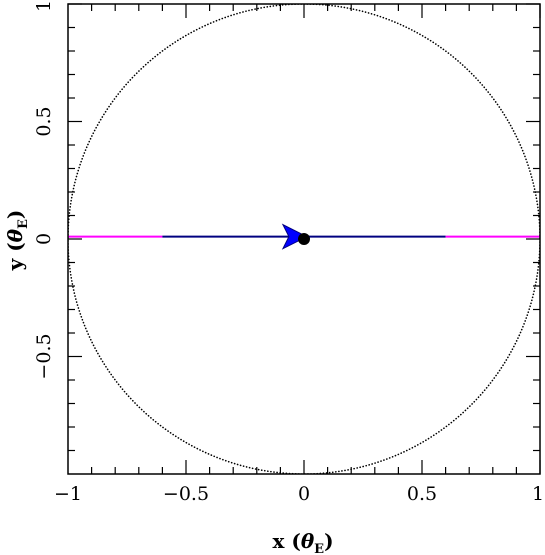 The image size is (545, 555). What do you see at coordinates (302, 542) in the screenshot?
I see `x-axis-label: x (θE)` at bounding box center [302, 542].